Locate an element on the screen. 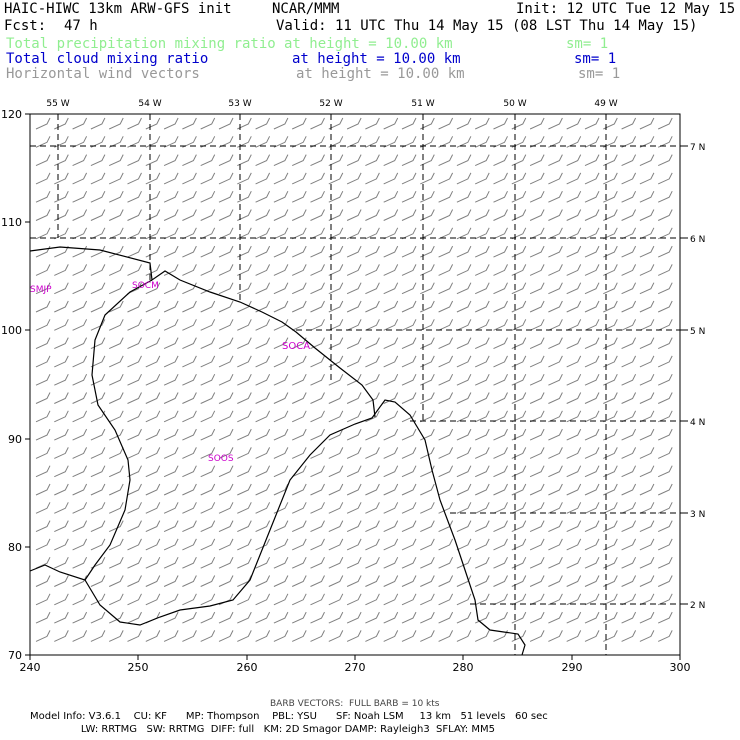 The height and width of the screenshot is (740, 740). field-name-wind: Horizontal wind vectors is located at coordinates (103, 74).